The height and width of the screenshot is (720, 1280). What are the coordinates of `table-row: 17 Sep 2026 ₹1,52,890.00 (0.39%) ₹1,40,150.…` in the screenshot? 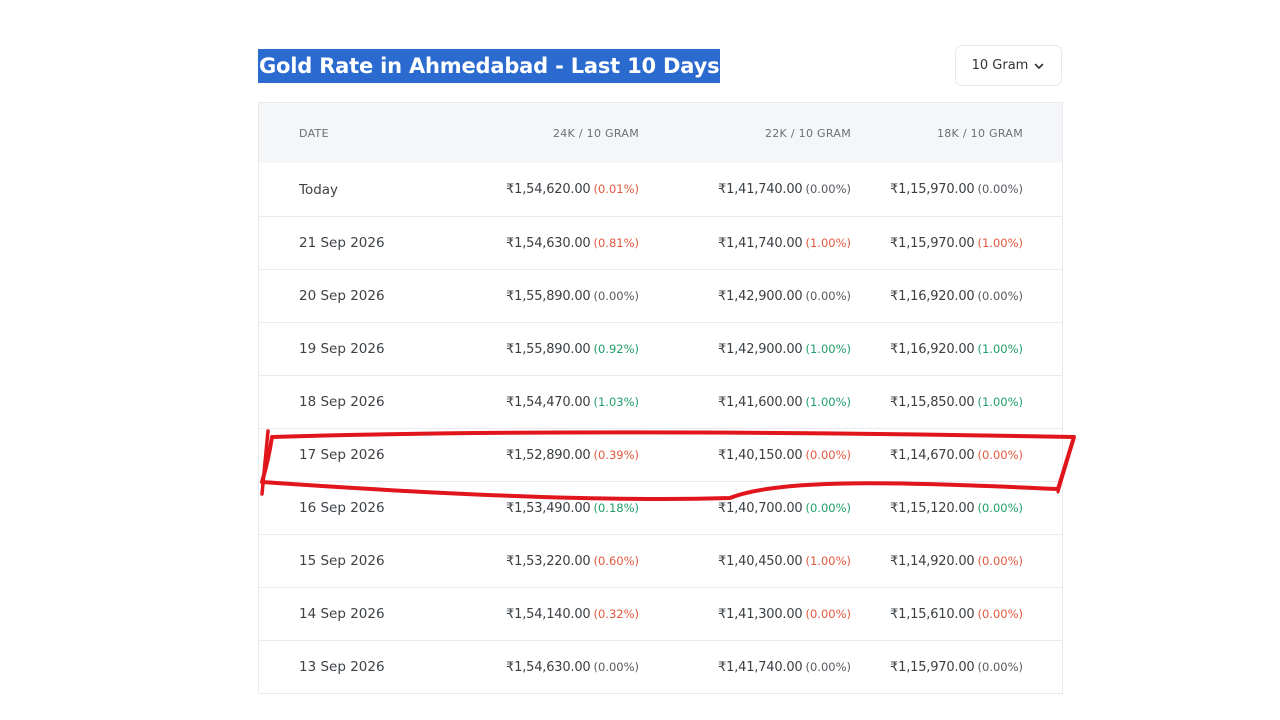 It's located at (660, 454).